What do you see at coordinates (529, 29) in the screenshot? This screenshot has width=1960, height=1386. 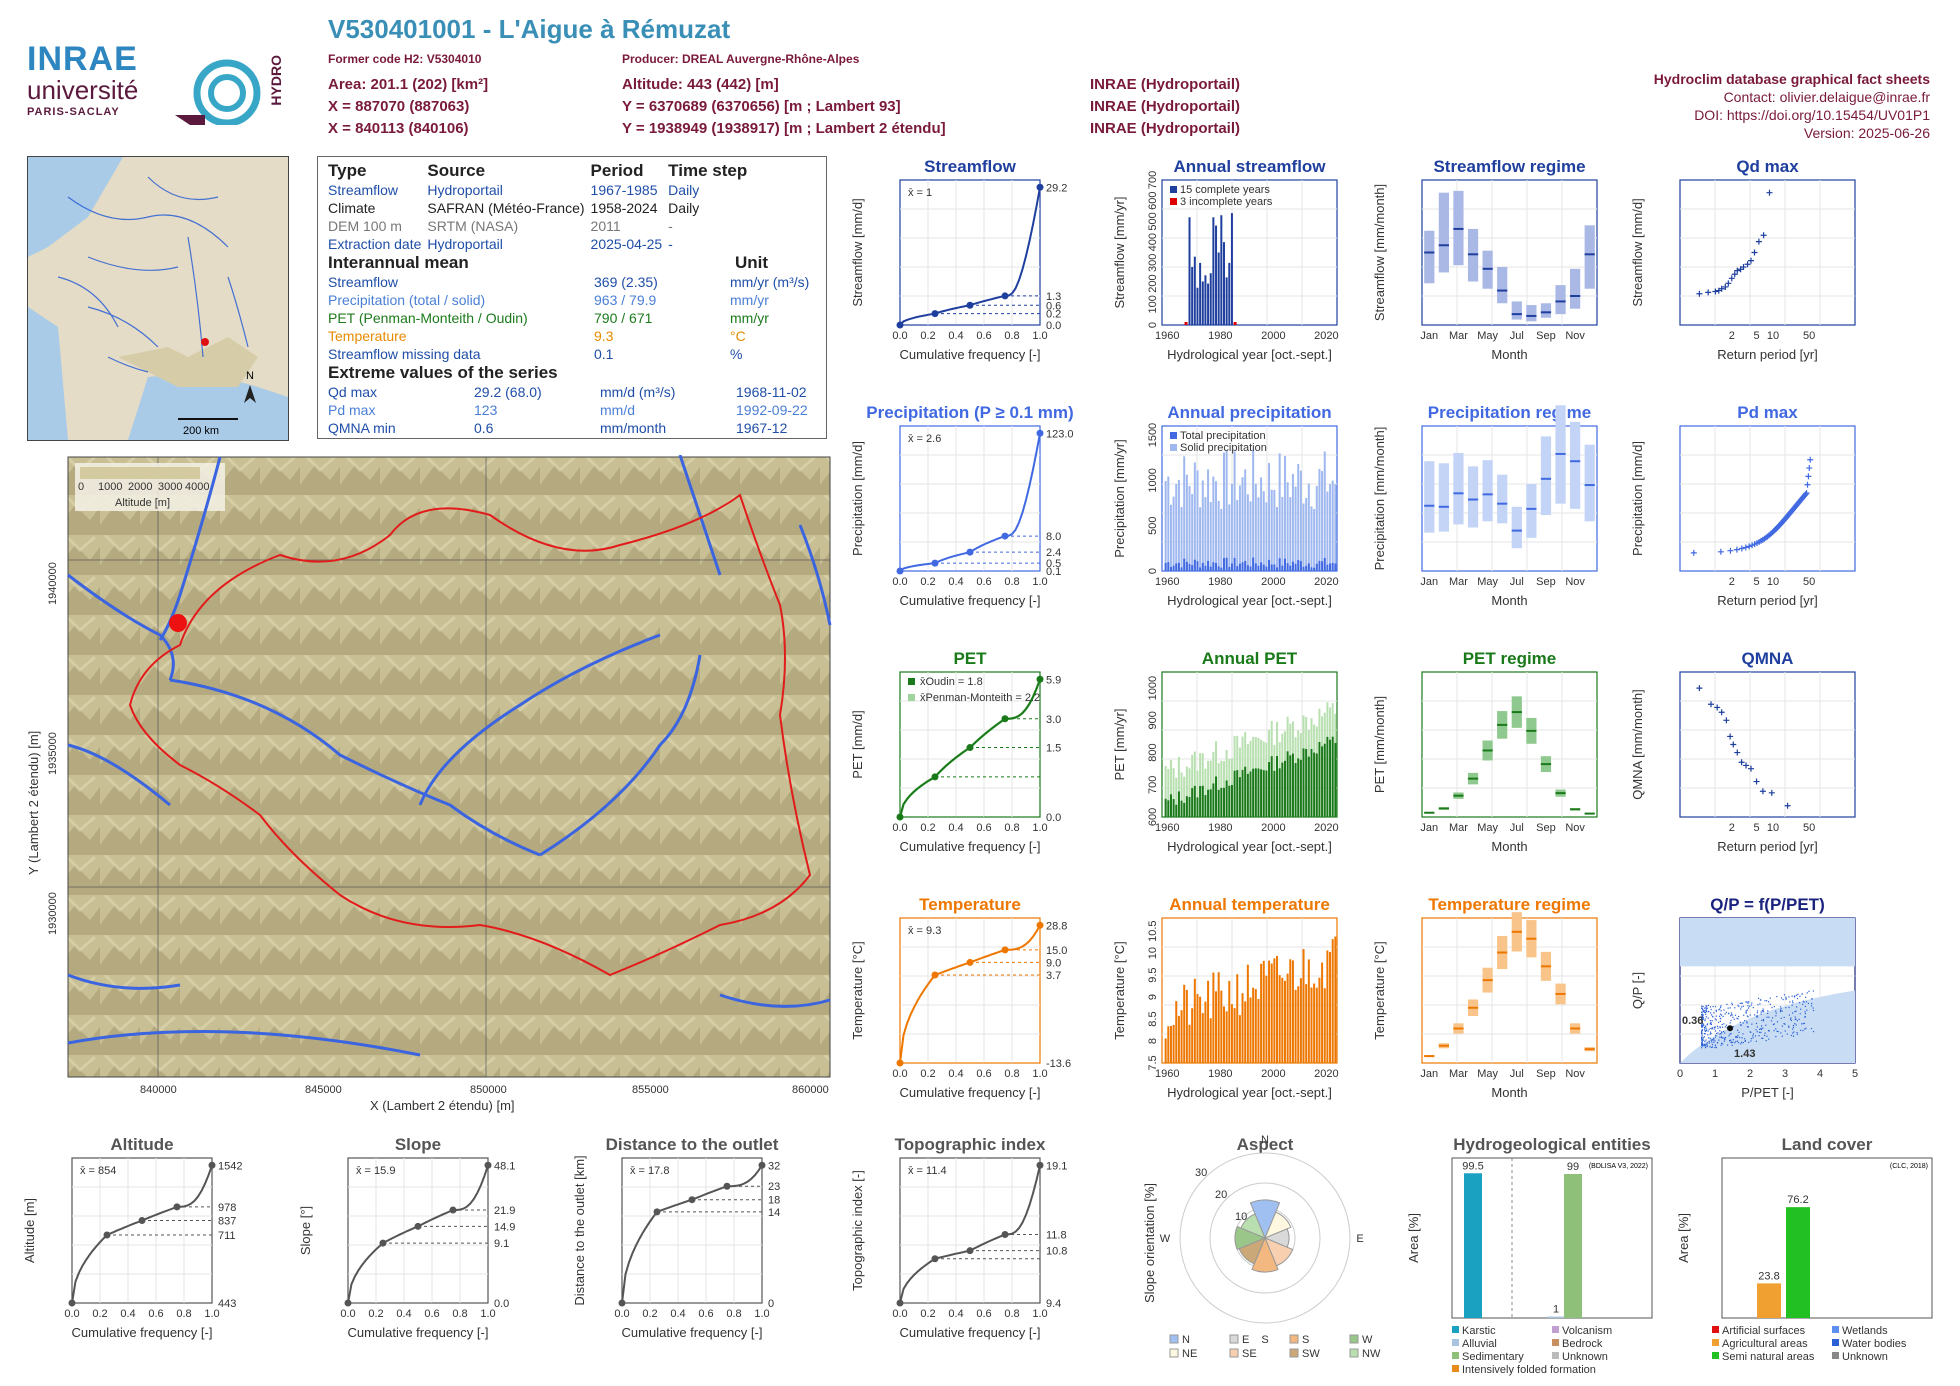 I see `page-title: V530401001 - L'Aigue à Rémuzat` at bounding box center [529, 29].